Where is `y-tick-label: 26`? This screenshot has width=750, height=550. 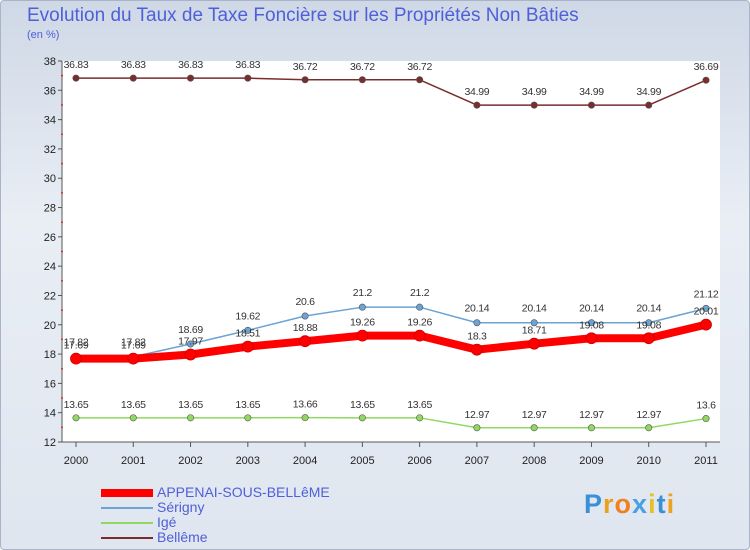
y-tick-label: 26 is located at coordinates (50, 238).